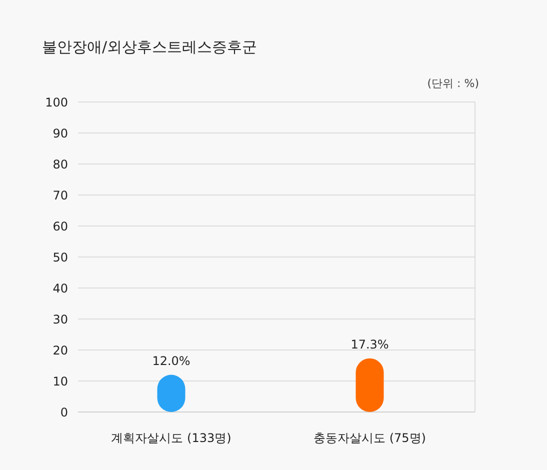  What do you see at coordinates (60, 227) in the screenshot?
I see `y-tick-label: 60` at bounding box center [60, 227].